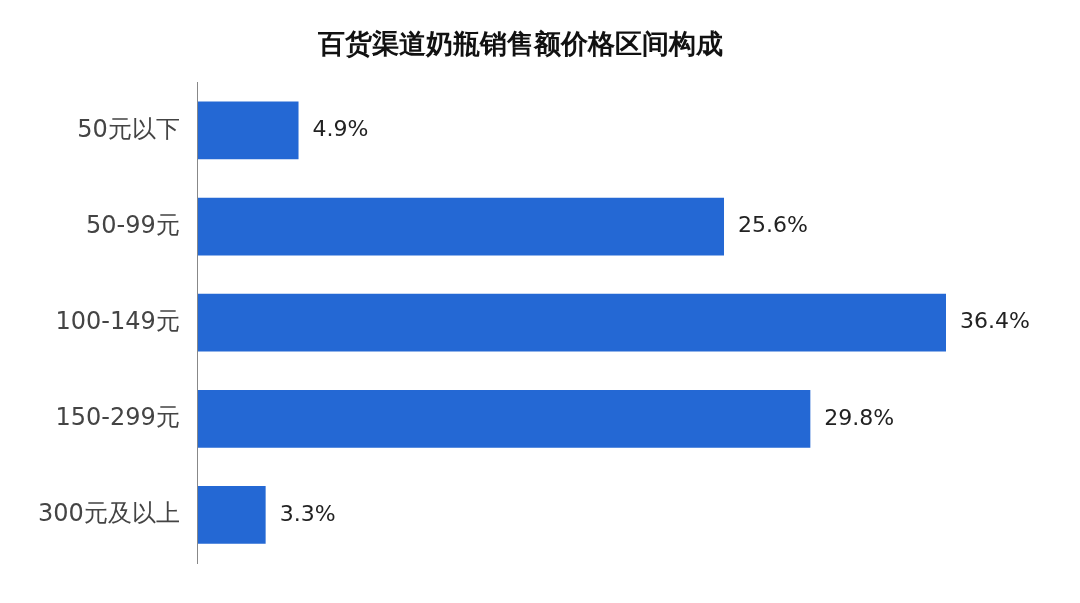  What do you see at coordinates (340, 129) in the screenshot?
I see `data-label: 4.9%` at bounding box center [340, 129].